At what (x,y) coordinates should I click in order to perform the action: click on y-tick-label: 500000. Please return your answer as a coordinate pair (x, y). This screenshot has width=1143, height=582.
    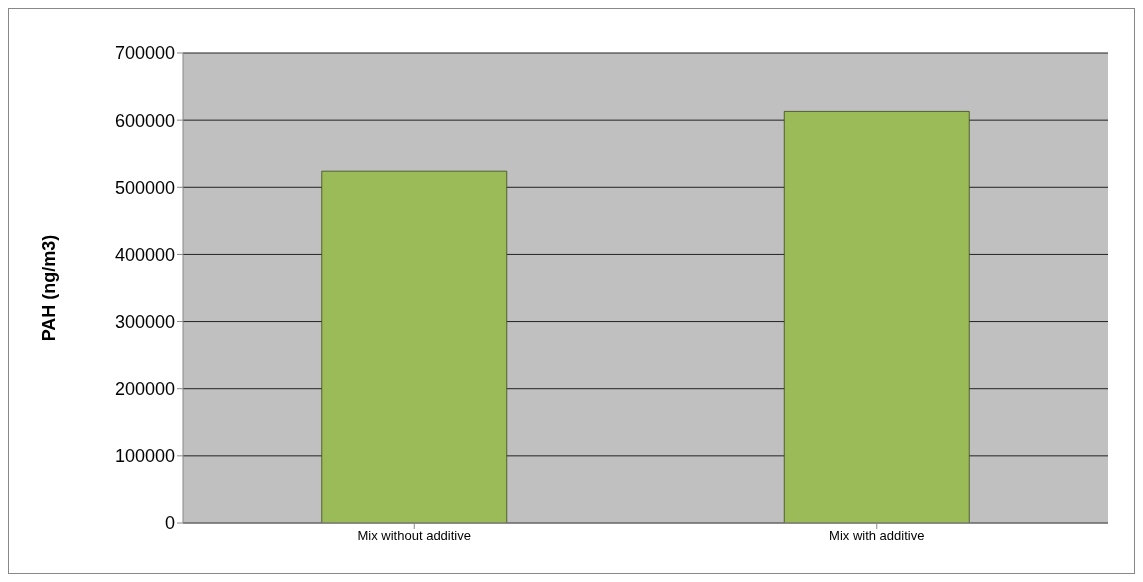
    Looking at the image, I should click on (144, 187).